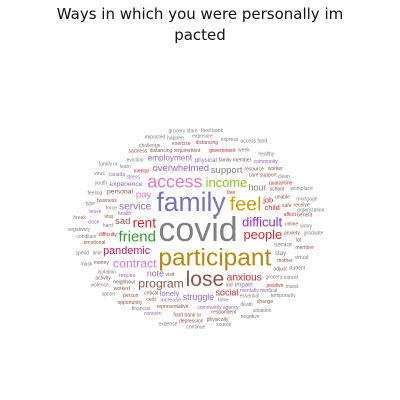 Image resolution: width=400 pixels, height=400 pixels. I want to click on word-45: stress, so click(133, 178).